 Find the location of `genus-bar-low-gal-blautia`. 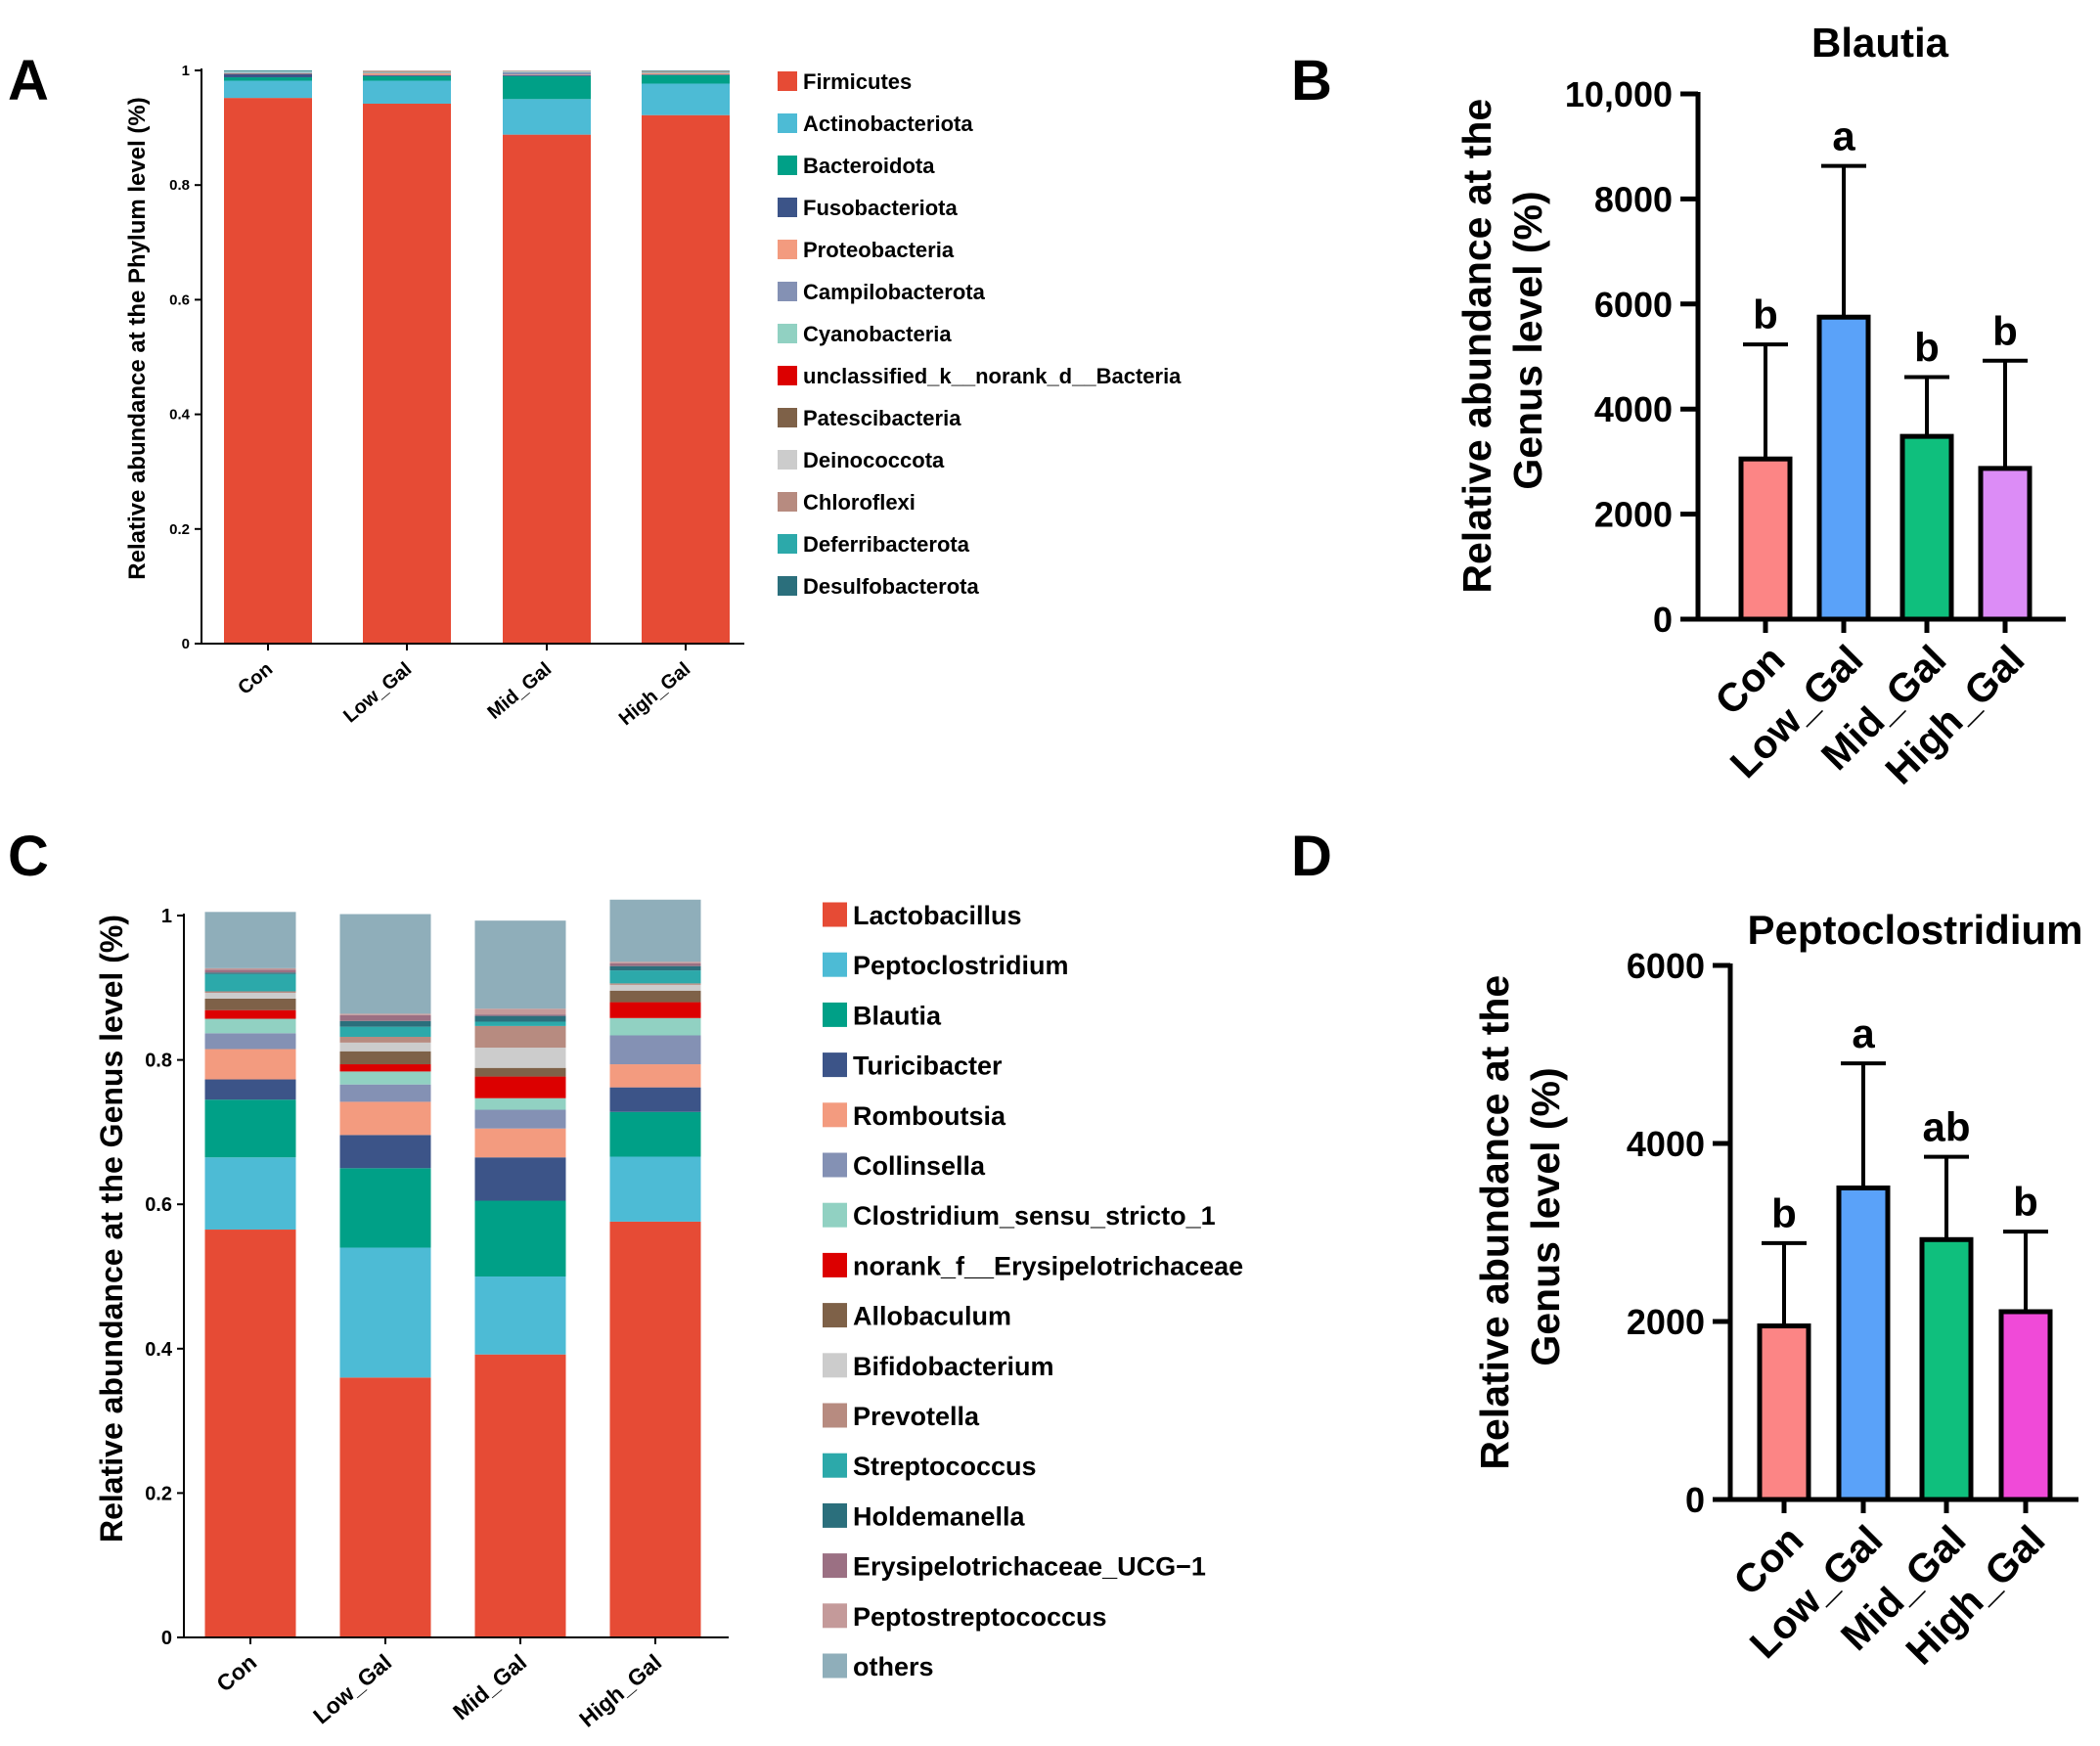

genus-bar-low-gal-blautia is located at coordinates (385, 1208).